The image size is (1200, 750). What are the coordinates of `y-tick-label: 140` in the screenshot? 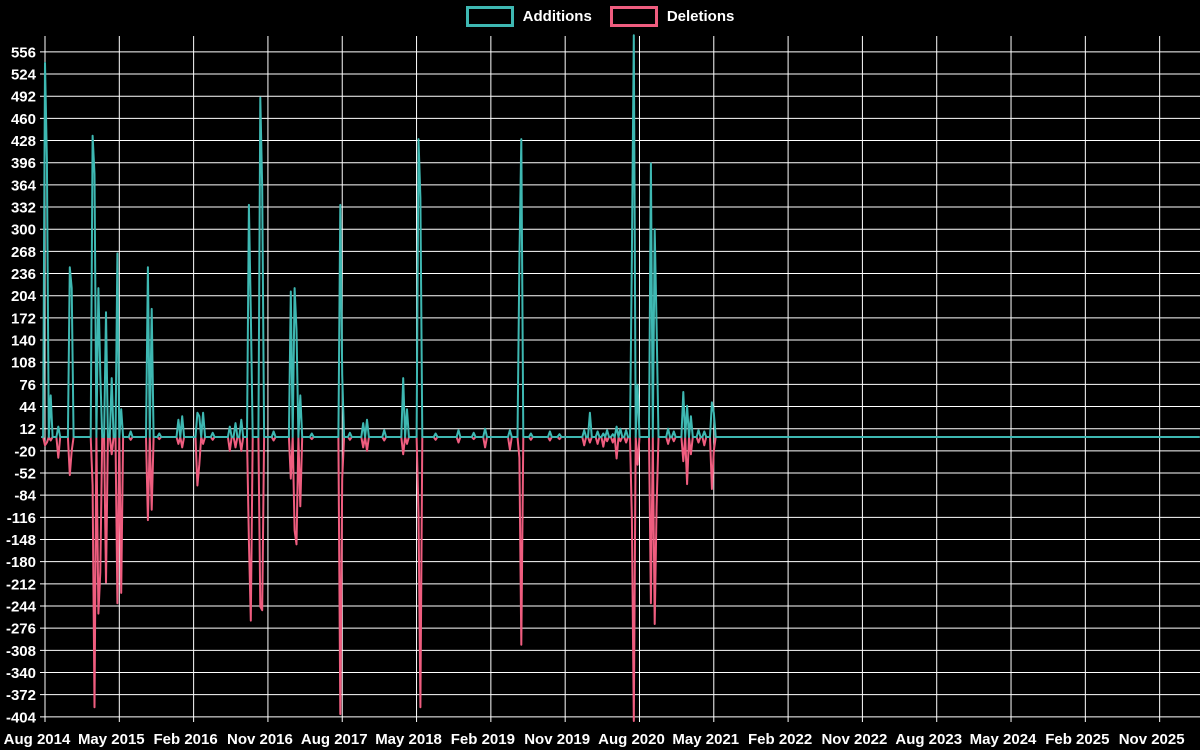 It's located at (23, 341).